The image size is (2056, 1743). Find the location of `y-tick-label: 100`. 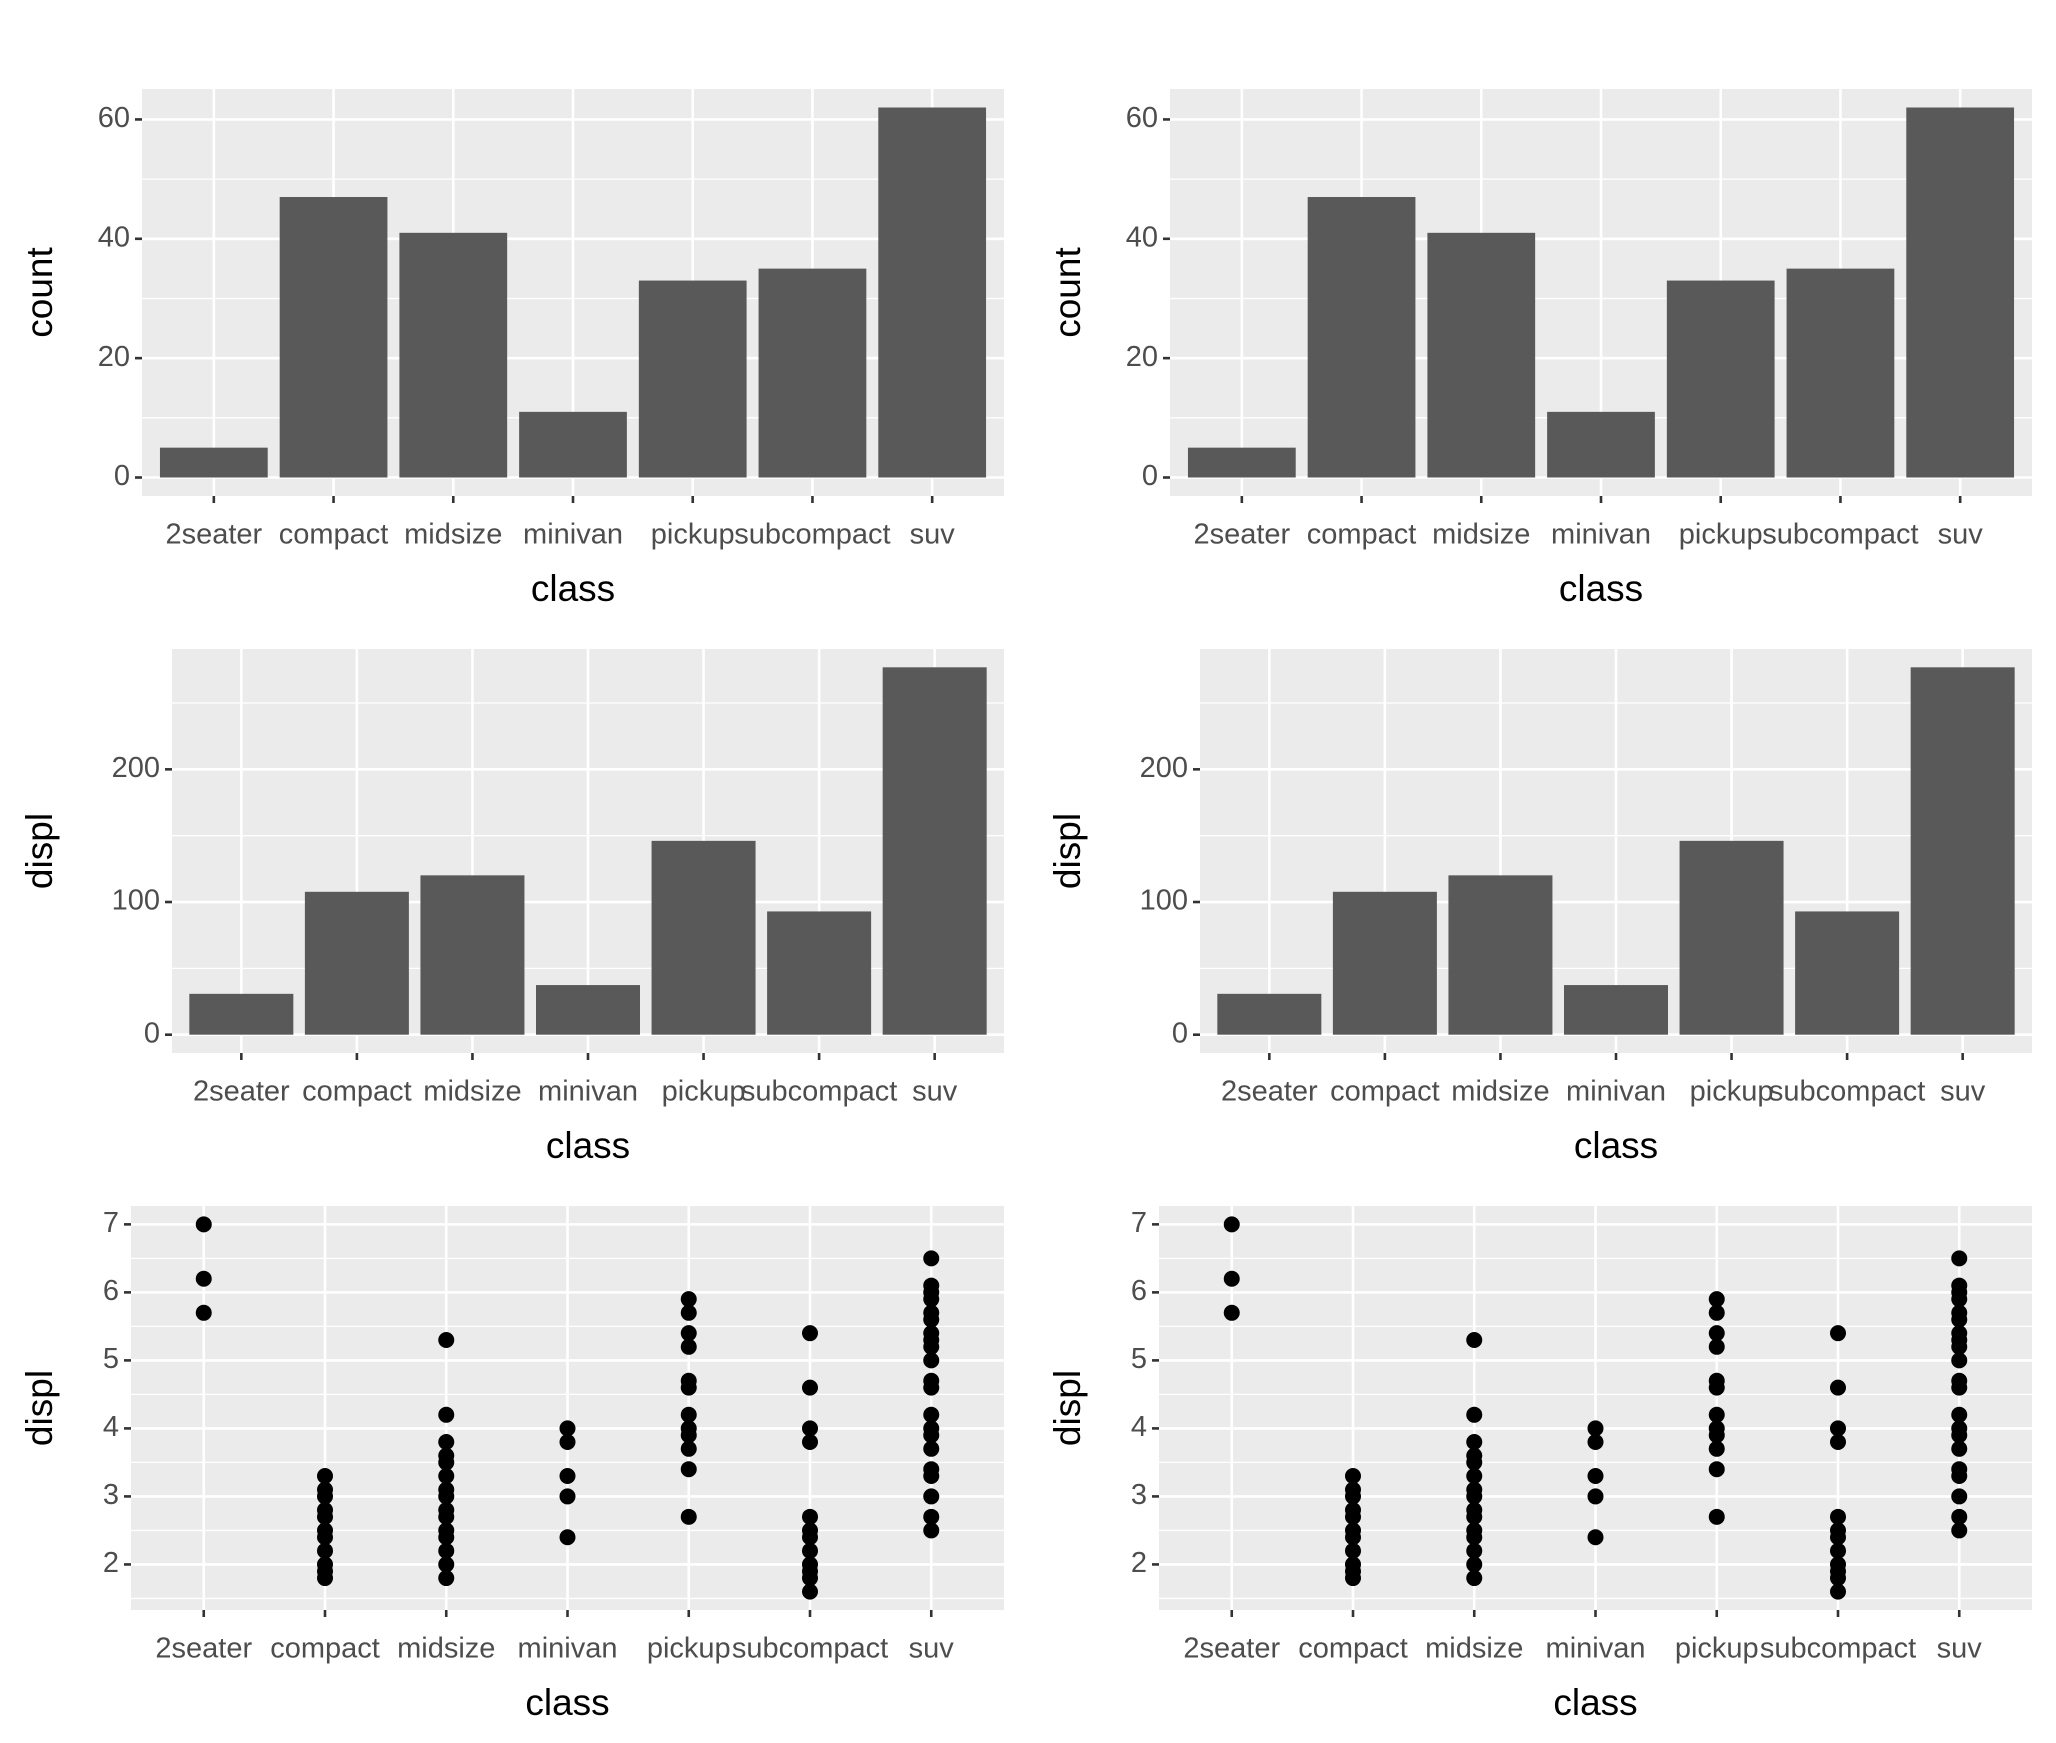

y-tick-label: 100 is located at coordinates (1164, 901).